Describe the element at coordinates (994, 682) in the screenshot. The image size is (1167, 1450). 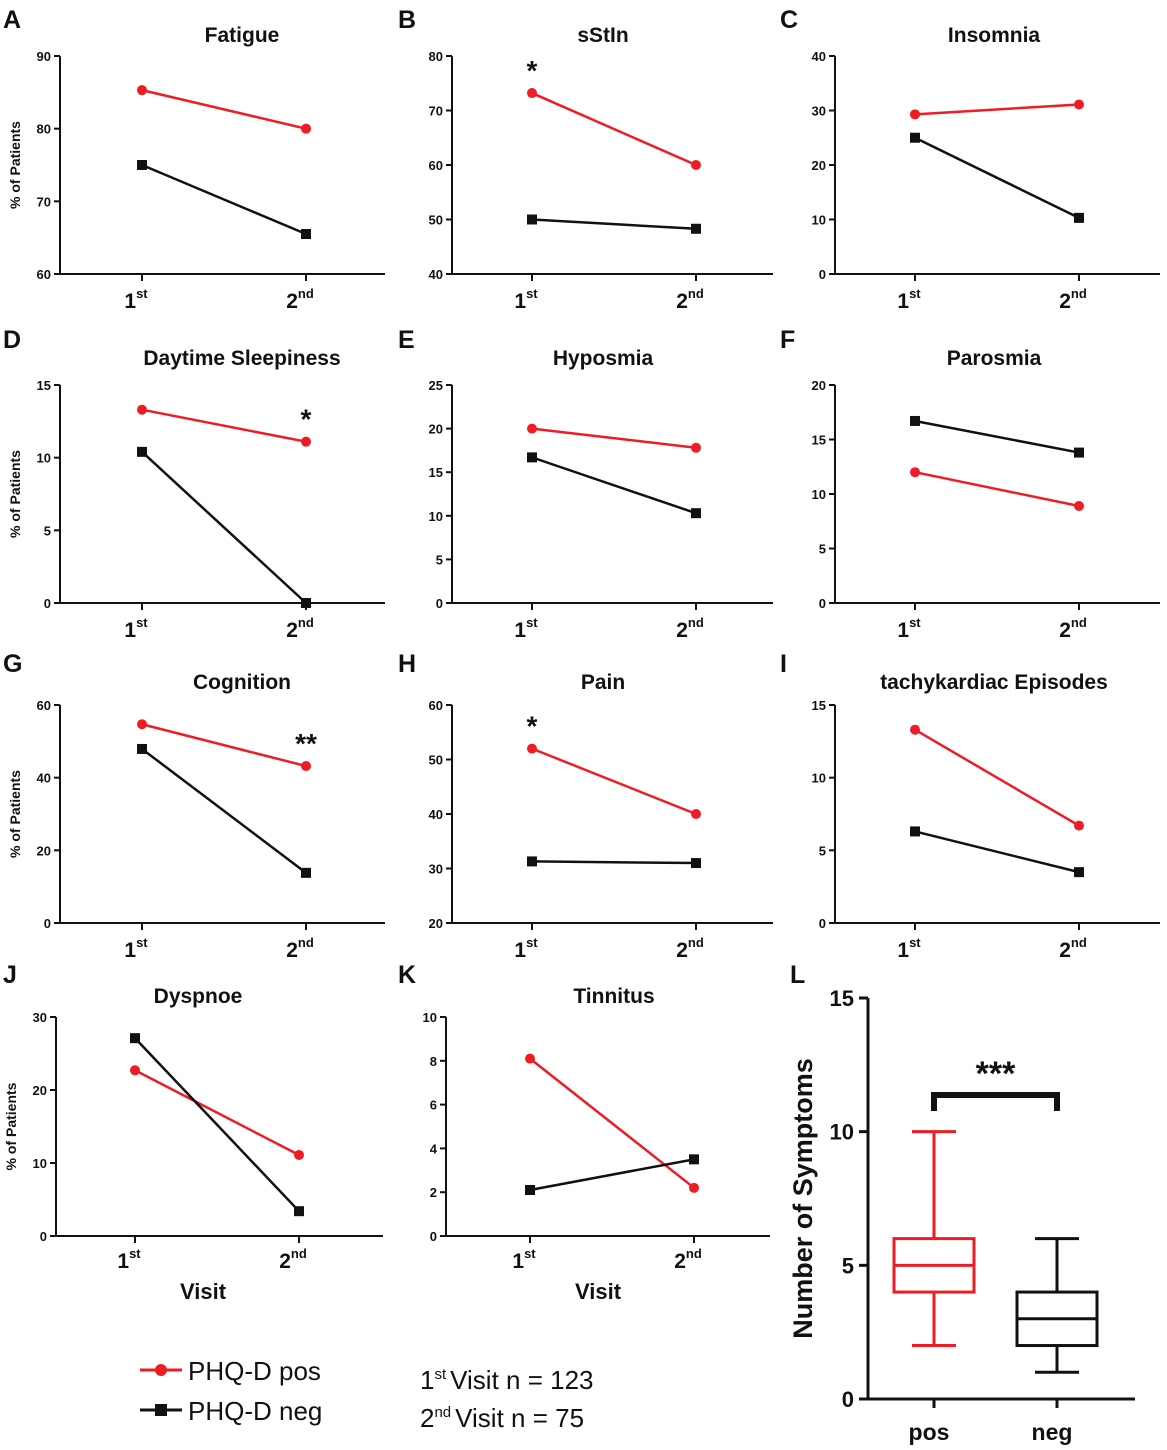
I see `panel-title-i: tachykardiac Episodes` at that location.